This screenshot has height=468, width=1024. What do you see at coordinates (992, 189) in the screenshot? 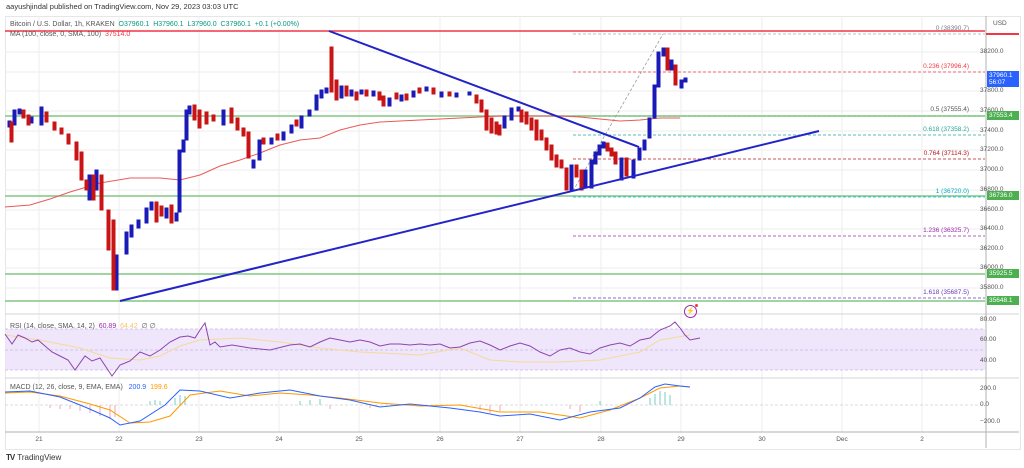
I see `price-tick: 36800.0` at bounding box center [992, 189].